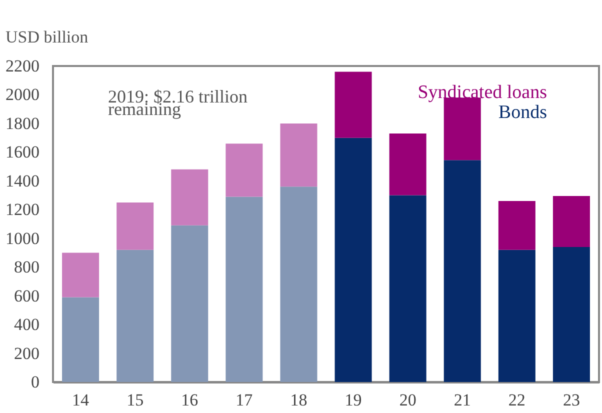 The image size is (602, 413). I want to click on y-tick-label: 2200, so click(23, 66).